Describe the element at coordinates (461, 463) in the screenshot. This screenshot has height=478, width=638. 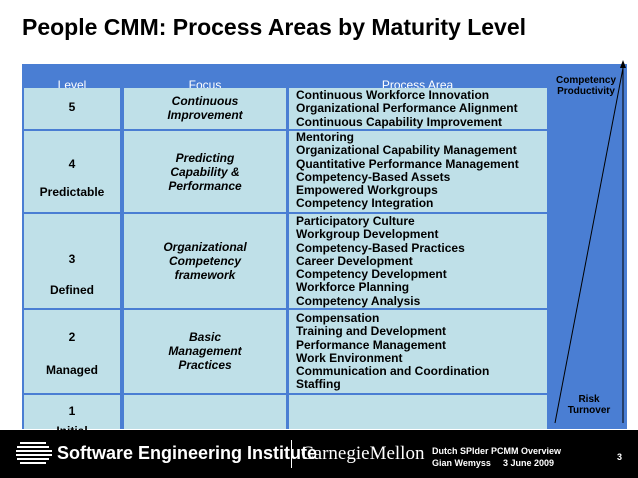
I see `footer-presenter: Gian Wemyss` at that location.